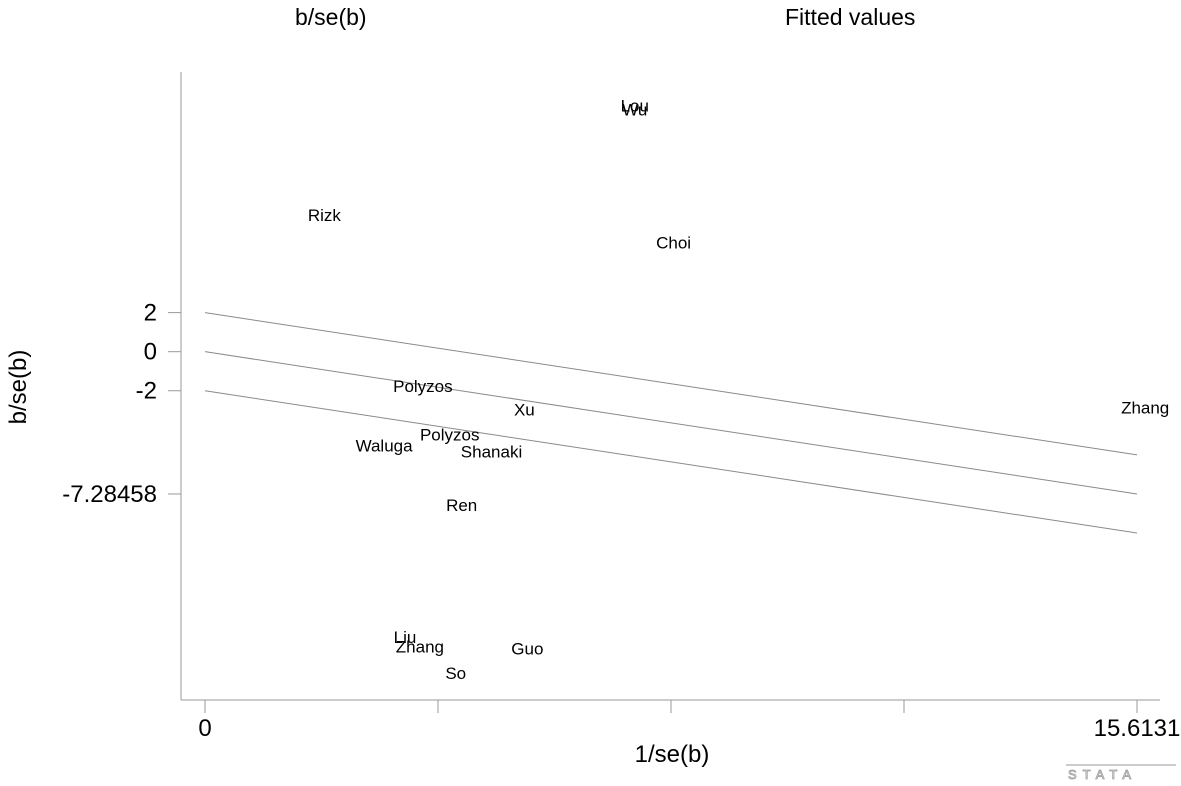 This screenshot has width=1181, height=786. I want to click on study-point-label: Liu, so click(405, 637).